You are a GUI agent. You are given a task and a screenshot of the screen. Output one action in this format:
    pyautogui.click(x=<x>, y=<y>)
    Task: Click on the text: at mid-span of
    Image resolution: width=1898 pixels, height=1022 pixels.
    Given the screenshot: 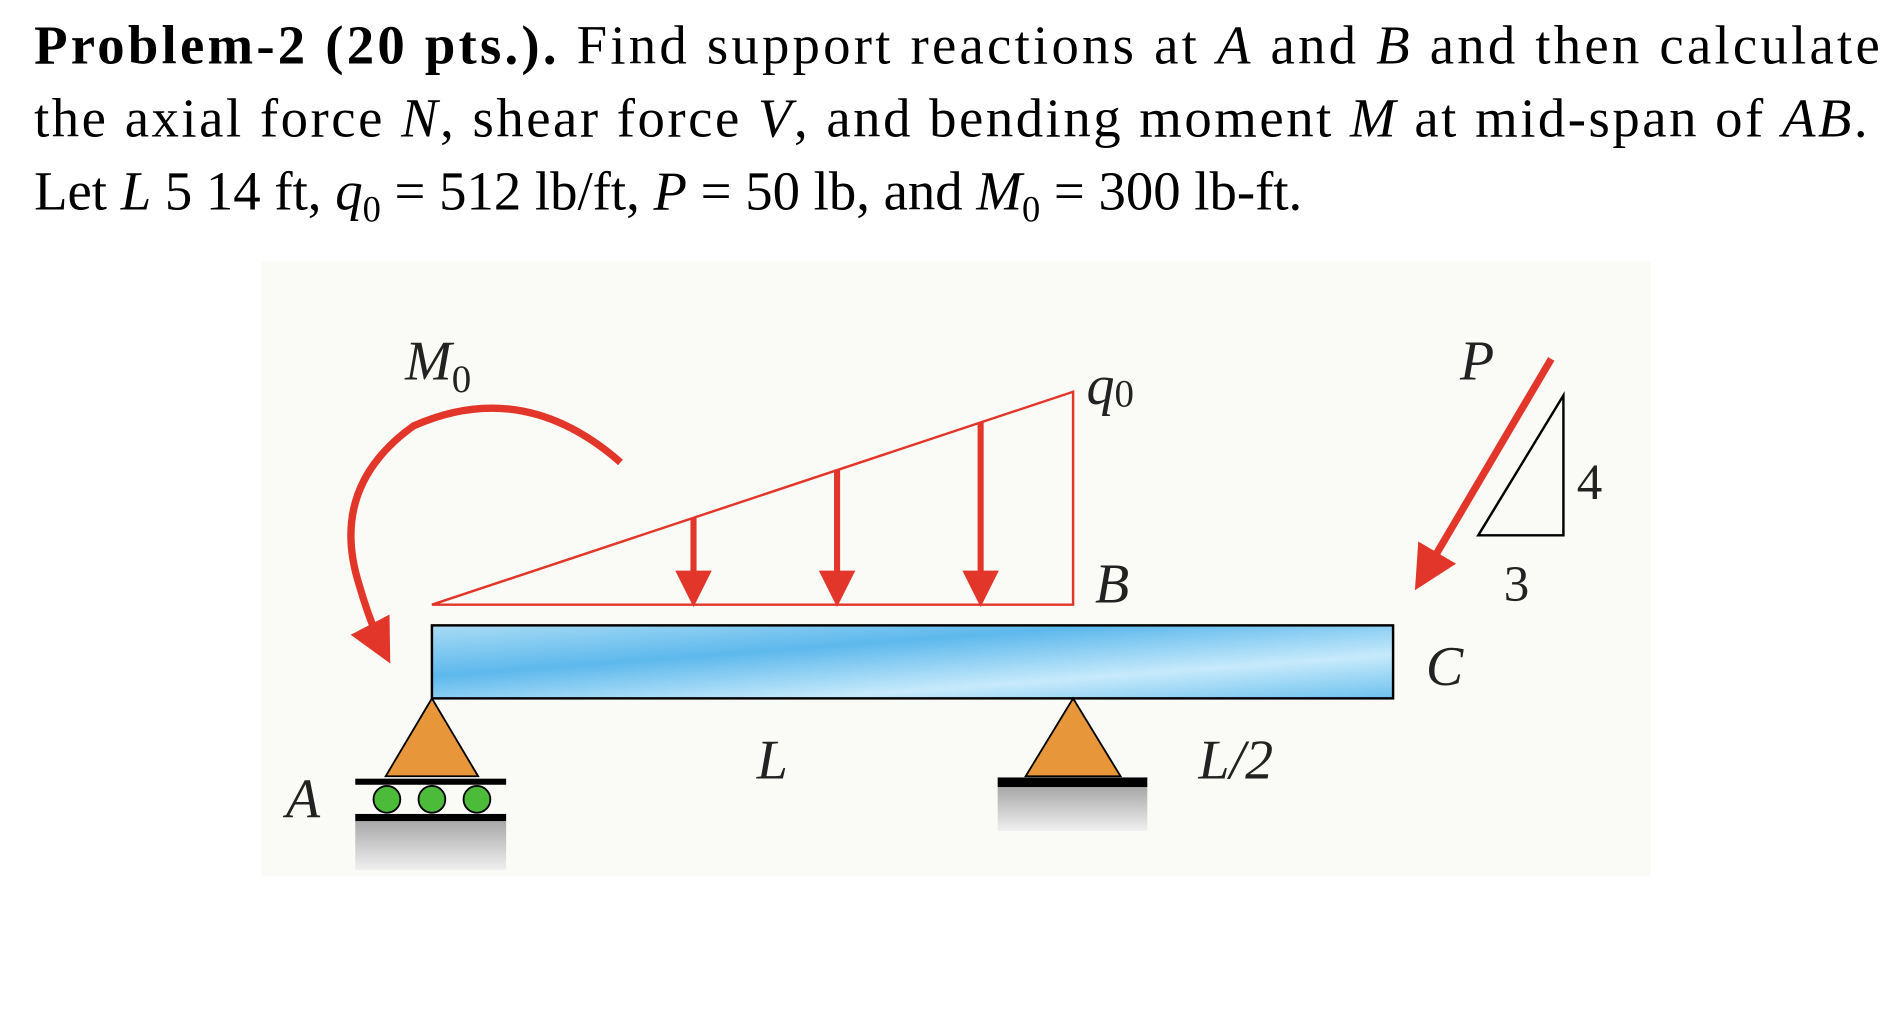 What is the action you would take?
    pyautogui.click(x=1588, y=117)
    